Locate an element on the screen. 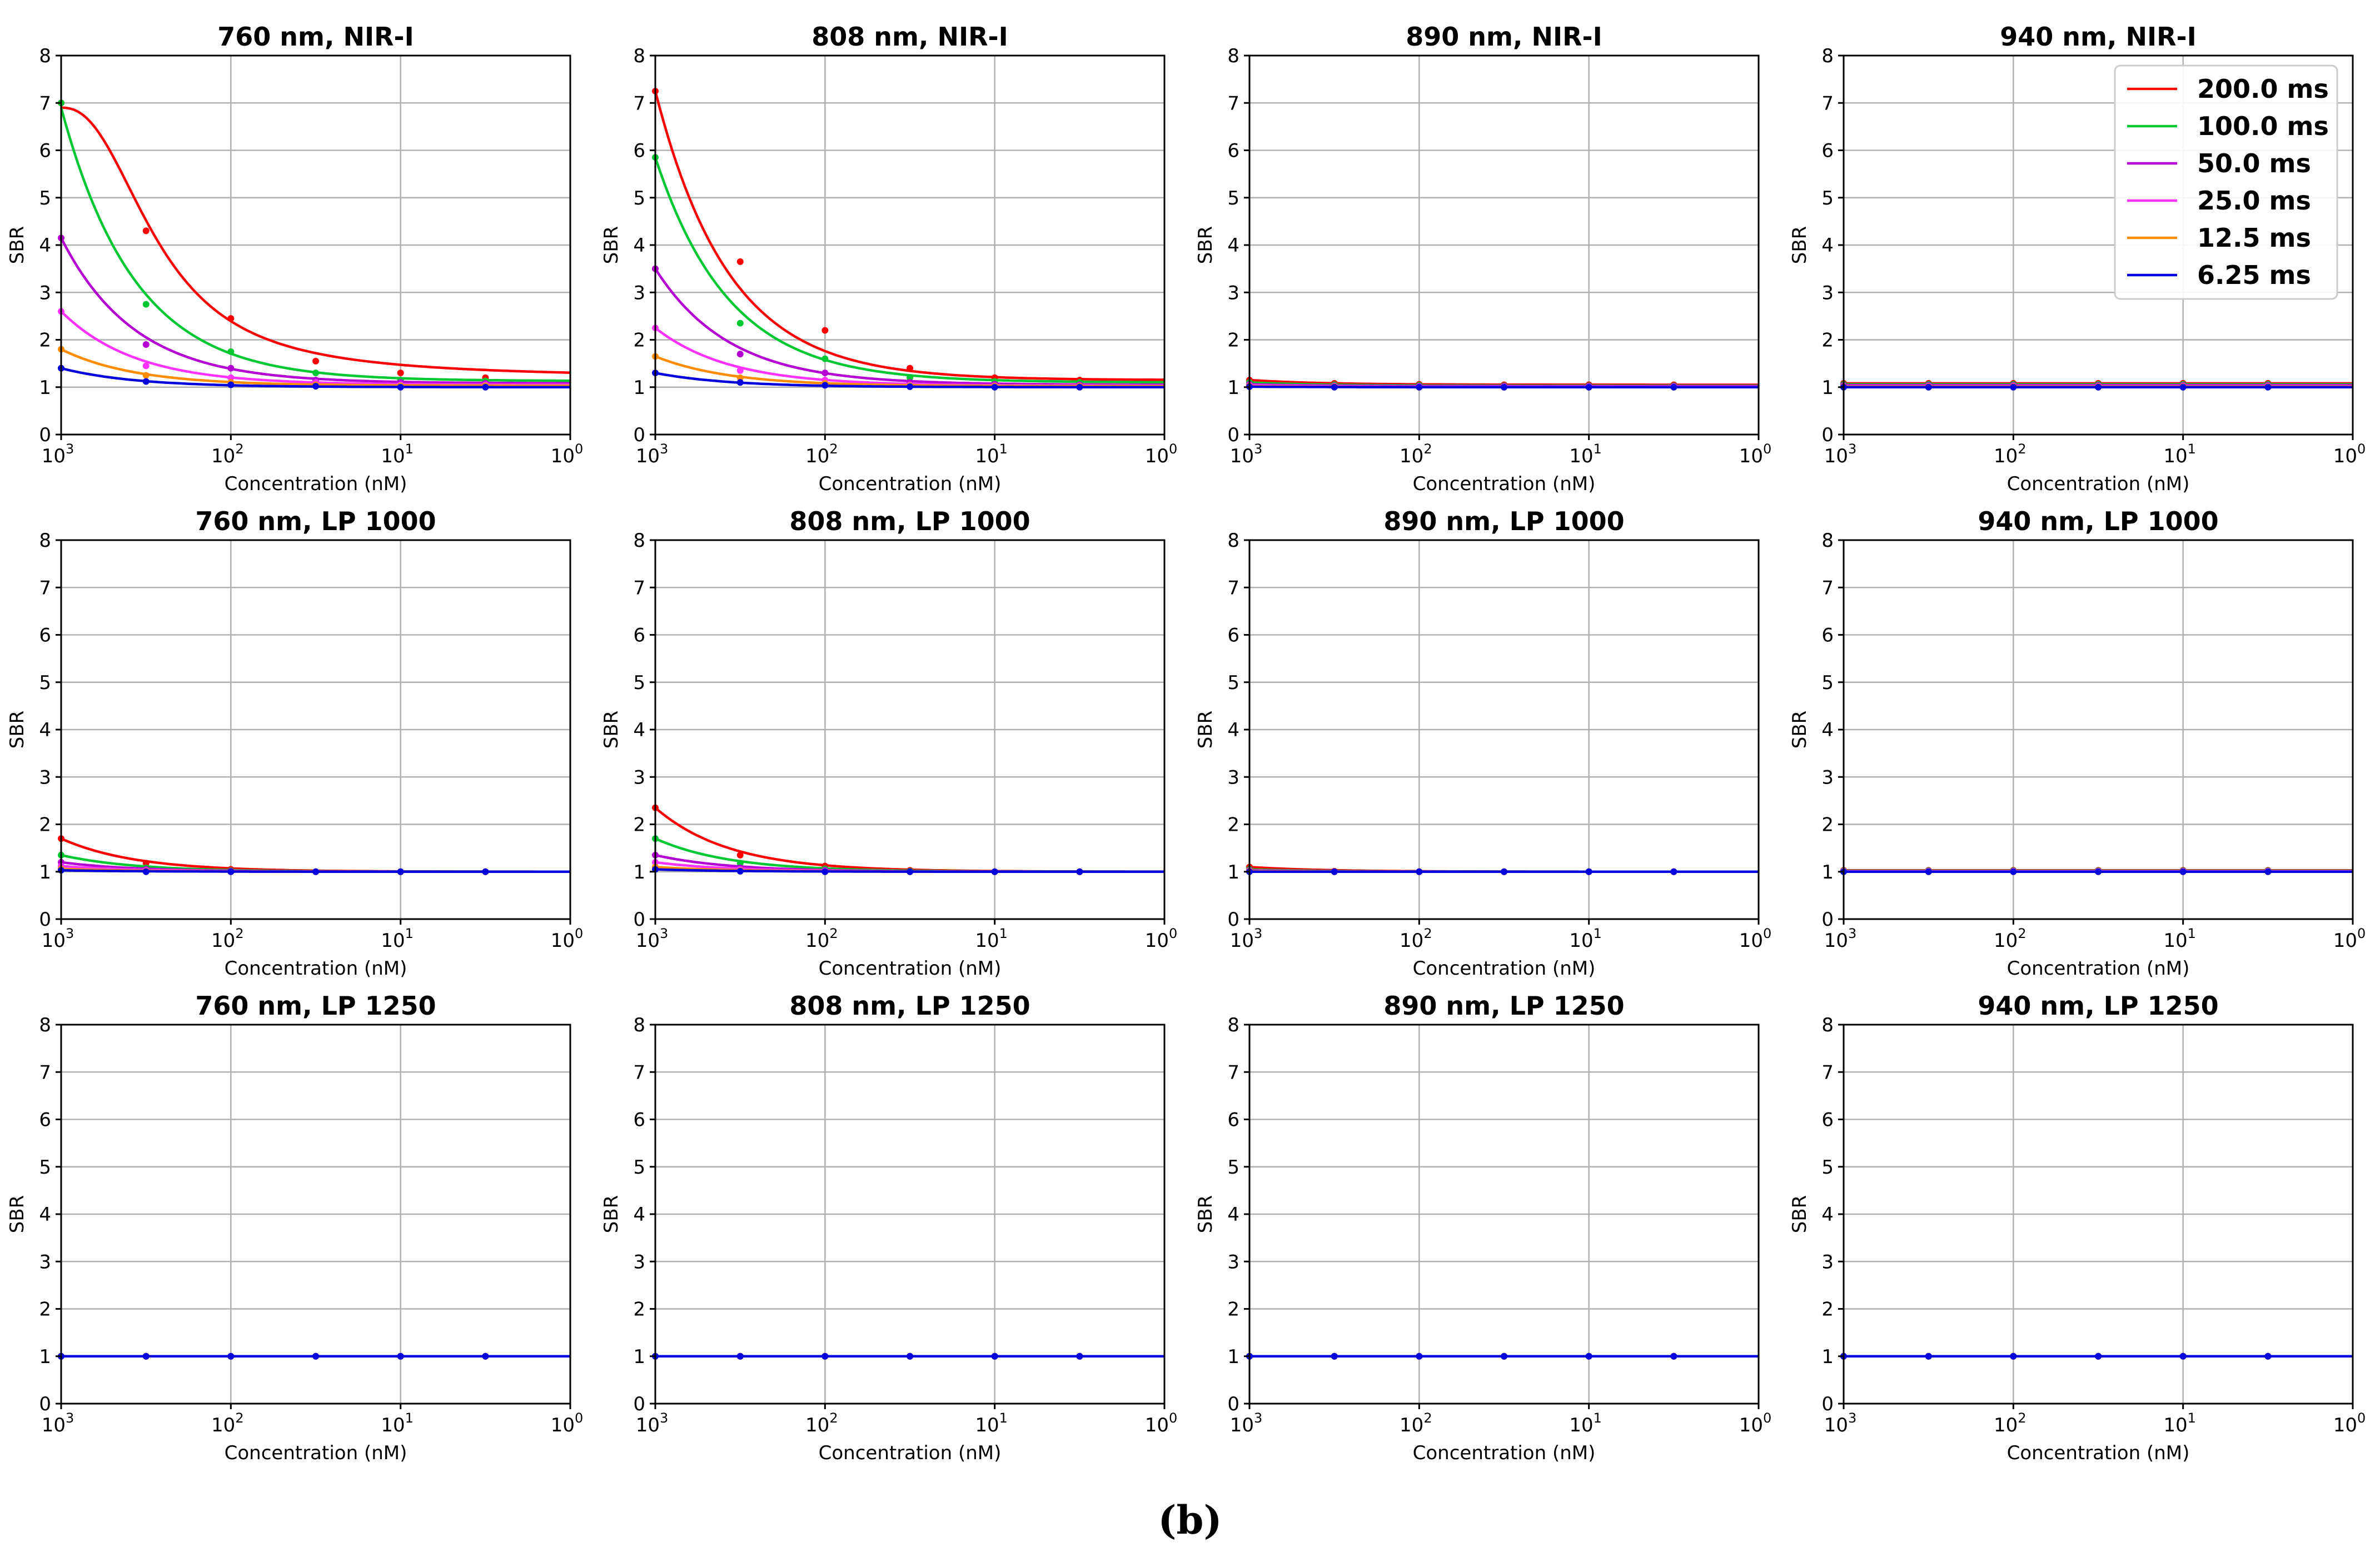 This screenshot has width=2380, height=1552. chart-title: 808 nm, LP 1250 is located at coordinates (910, 1006).